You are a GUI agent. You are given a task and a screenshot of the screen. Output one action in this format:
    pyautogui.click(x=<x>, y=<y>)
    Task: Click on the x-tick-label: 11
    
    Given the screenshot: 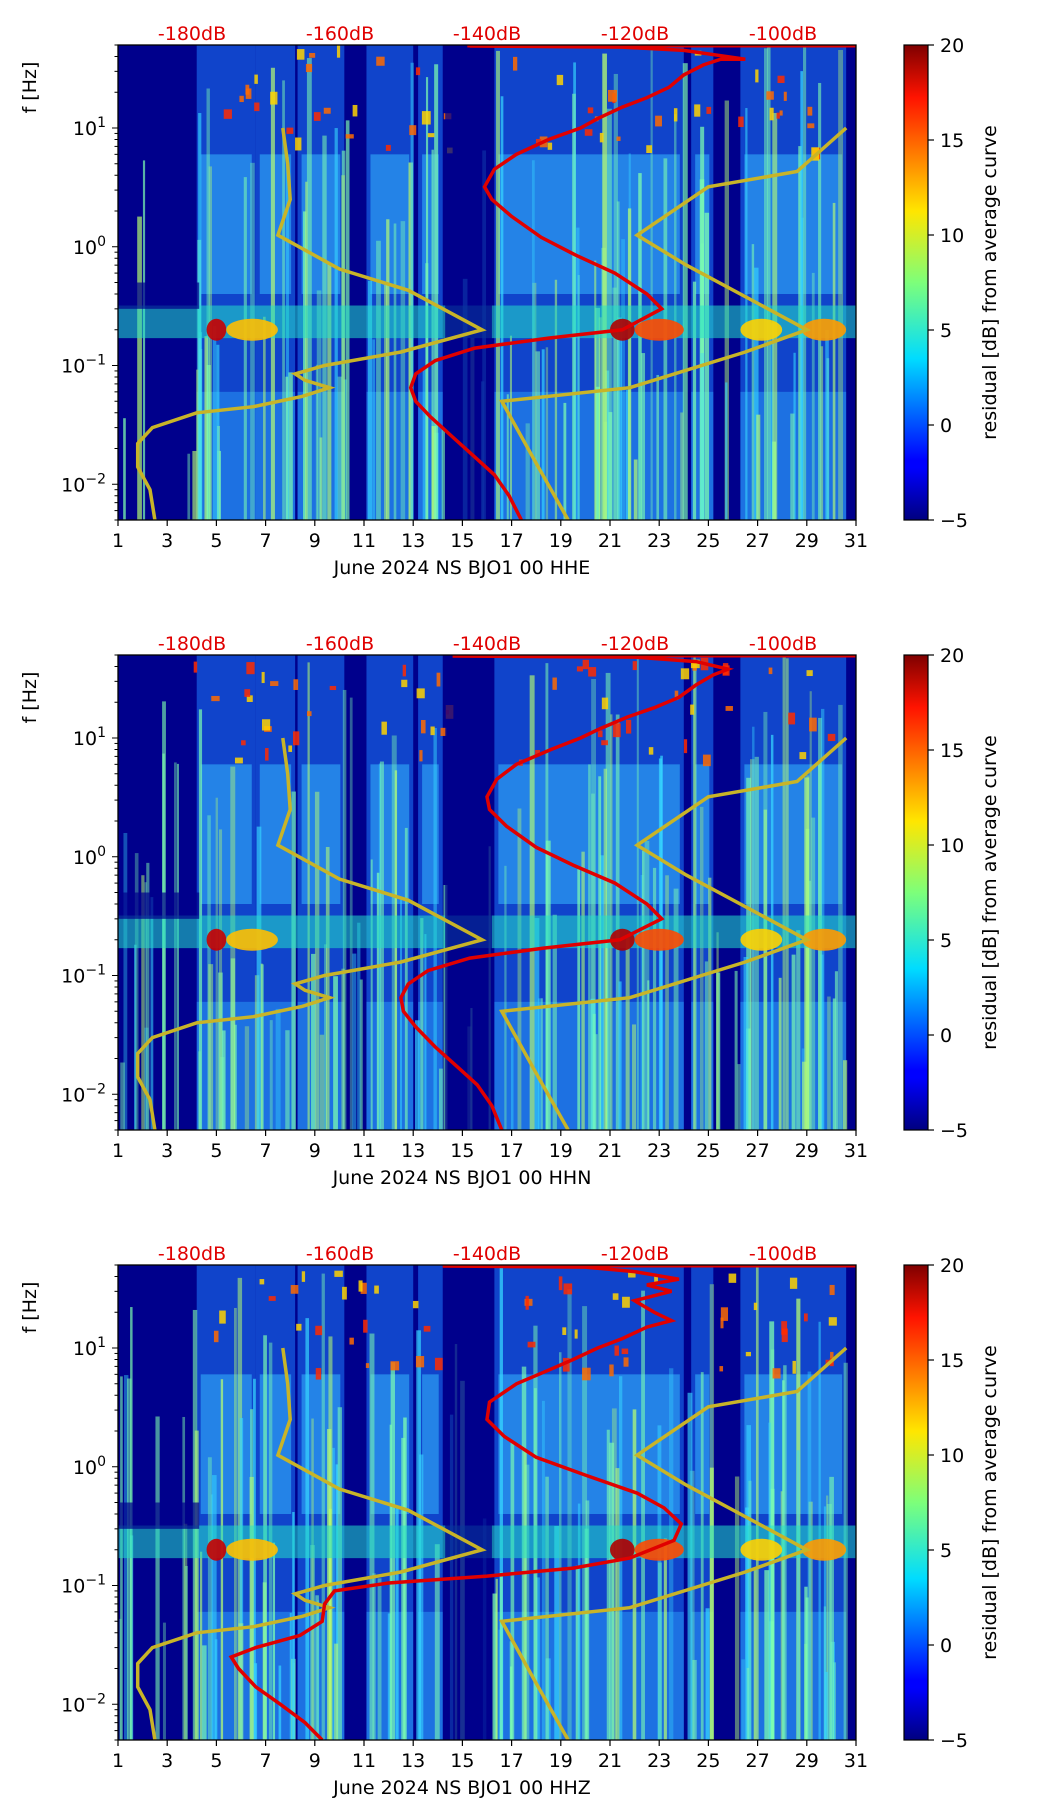 What is the action you would take?
    pyautogui.click(x=364, y=541)
    